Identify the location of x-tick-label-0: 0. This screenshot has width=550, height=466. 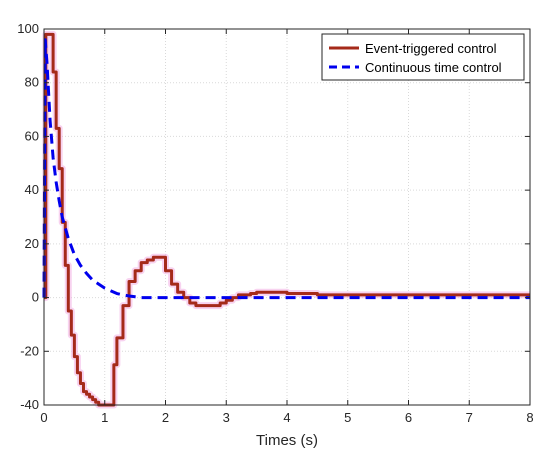
(43, 417).